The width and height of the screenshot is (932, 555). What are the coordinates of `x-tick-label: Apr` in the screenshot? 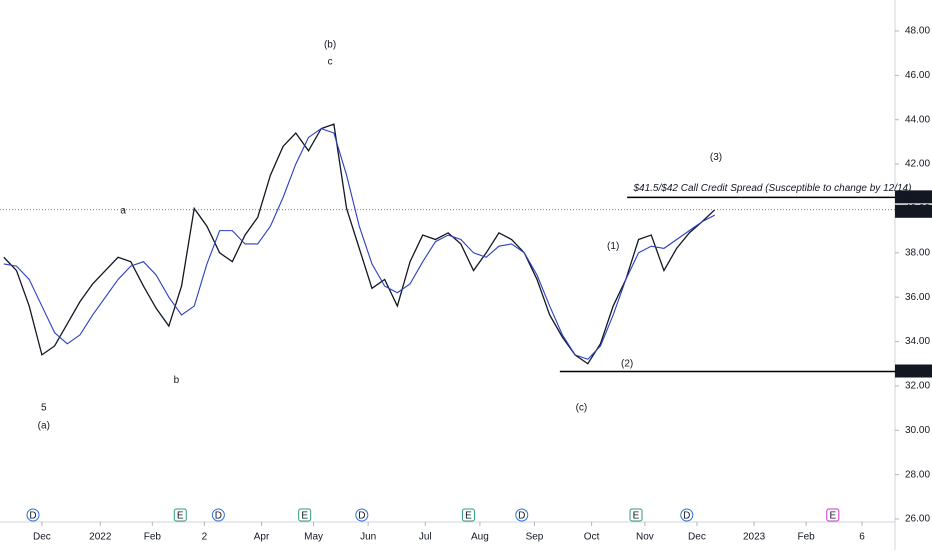 It's located at (262, 537).